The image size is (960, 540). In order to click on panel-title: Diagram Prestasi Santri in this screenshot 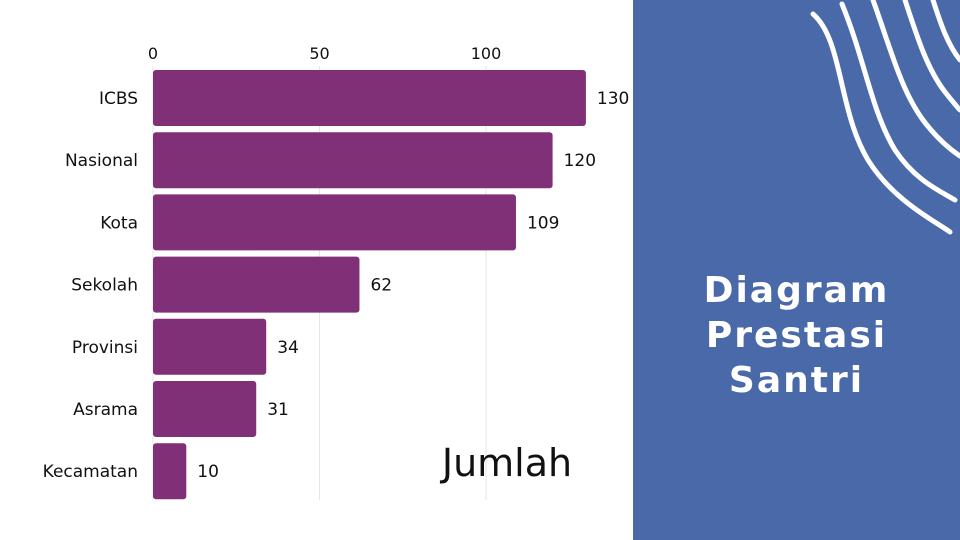, I will do `click(796, 335)`.